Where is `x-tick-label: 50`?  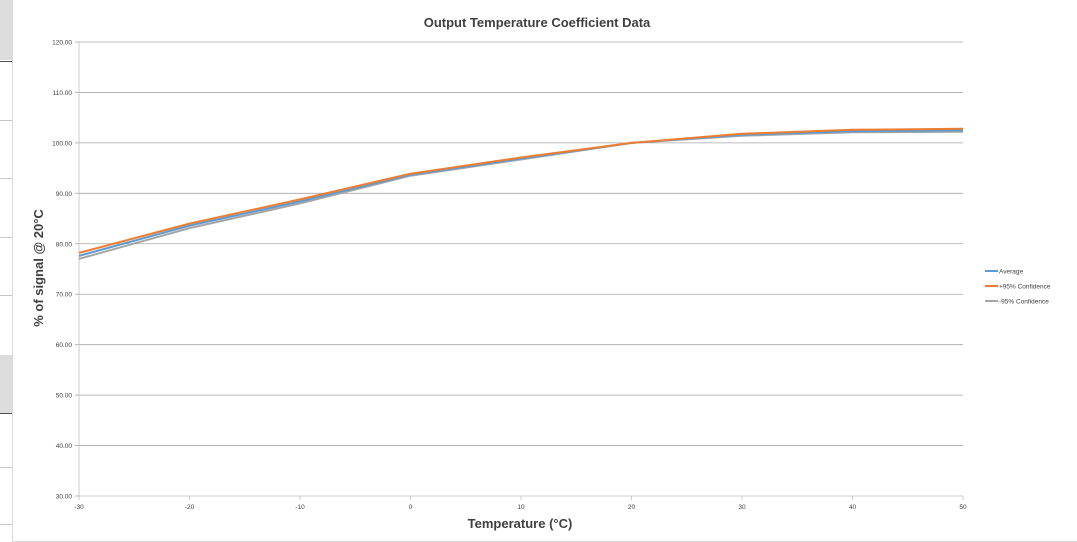
x-tick-label: 50 is located at coordinates (963, 507).